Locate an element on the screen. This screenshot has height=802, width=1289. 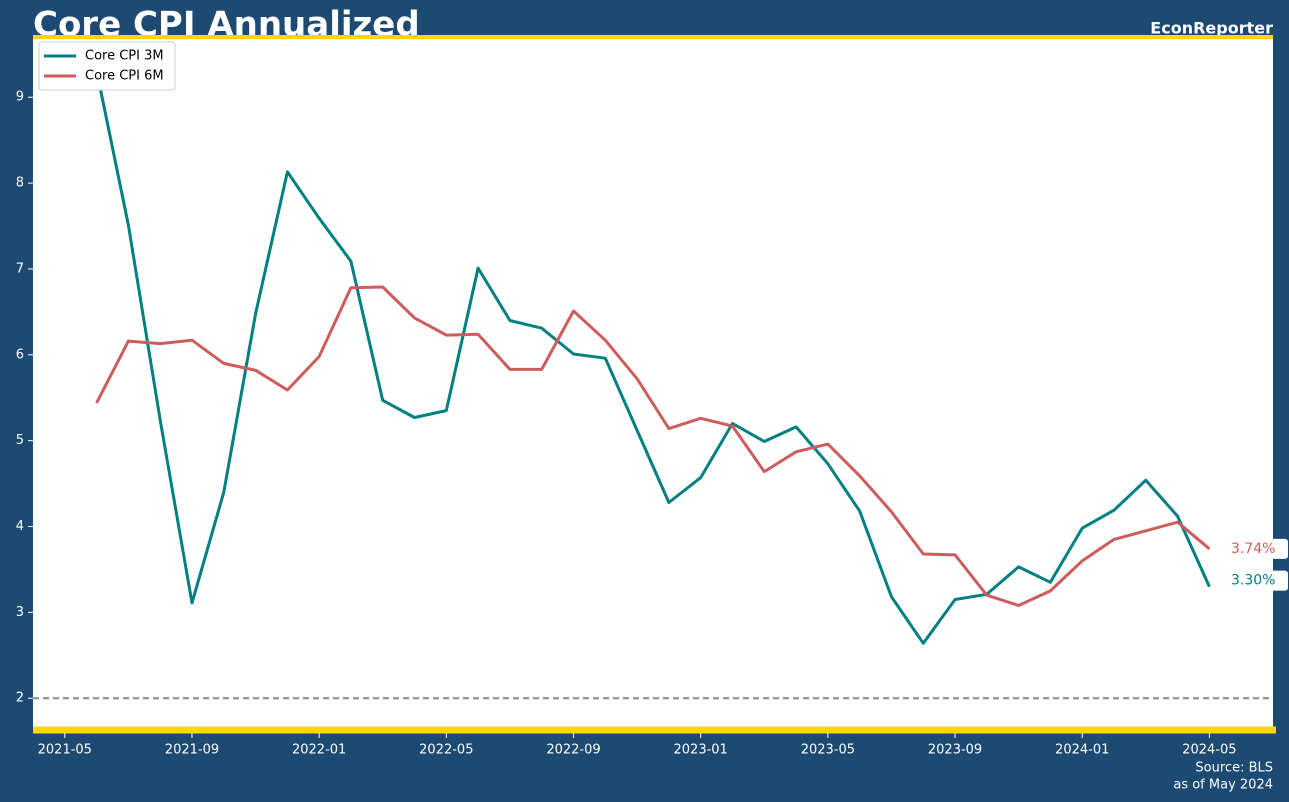
end-label-text: 3.30% is located at coordinates (1253, 581).